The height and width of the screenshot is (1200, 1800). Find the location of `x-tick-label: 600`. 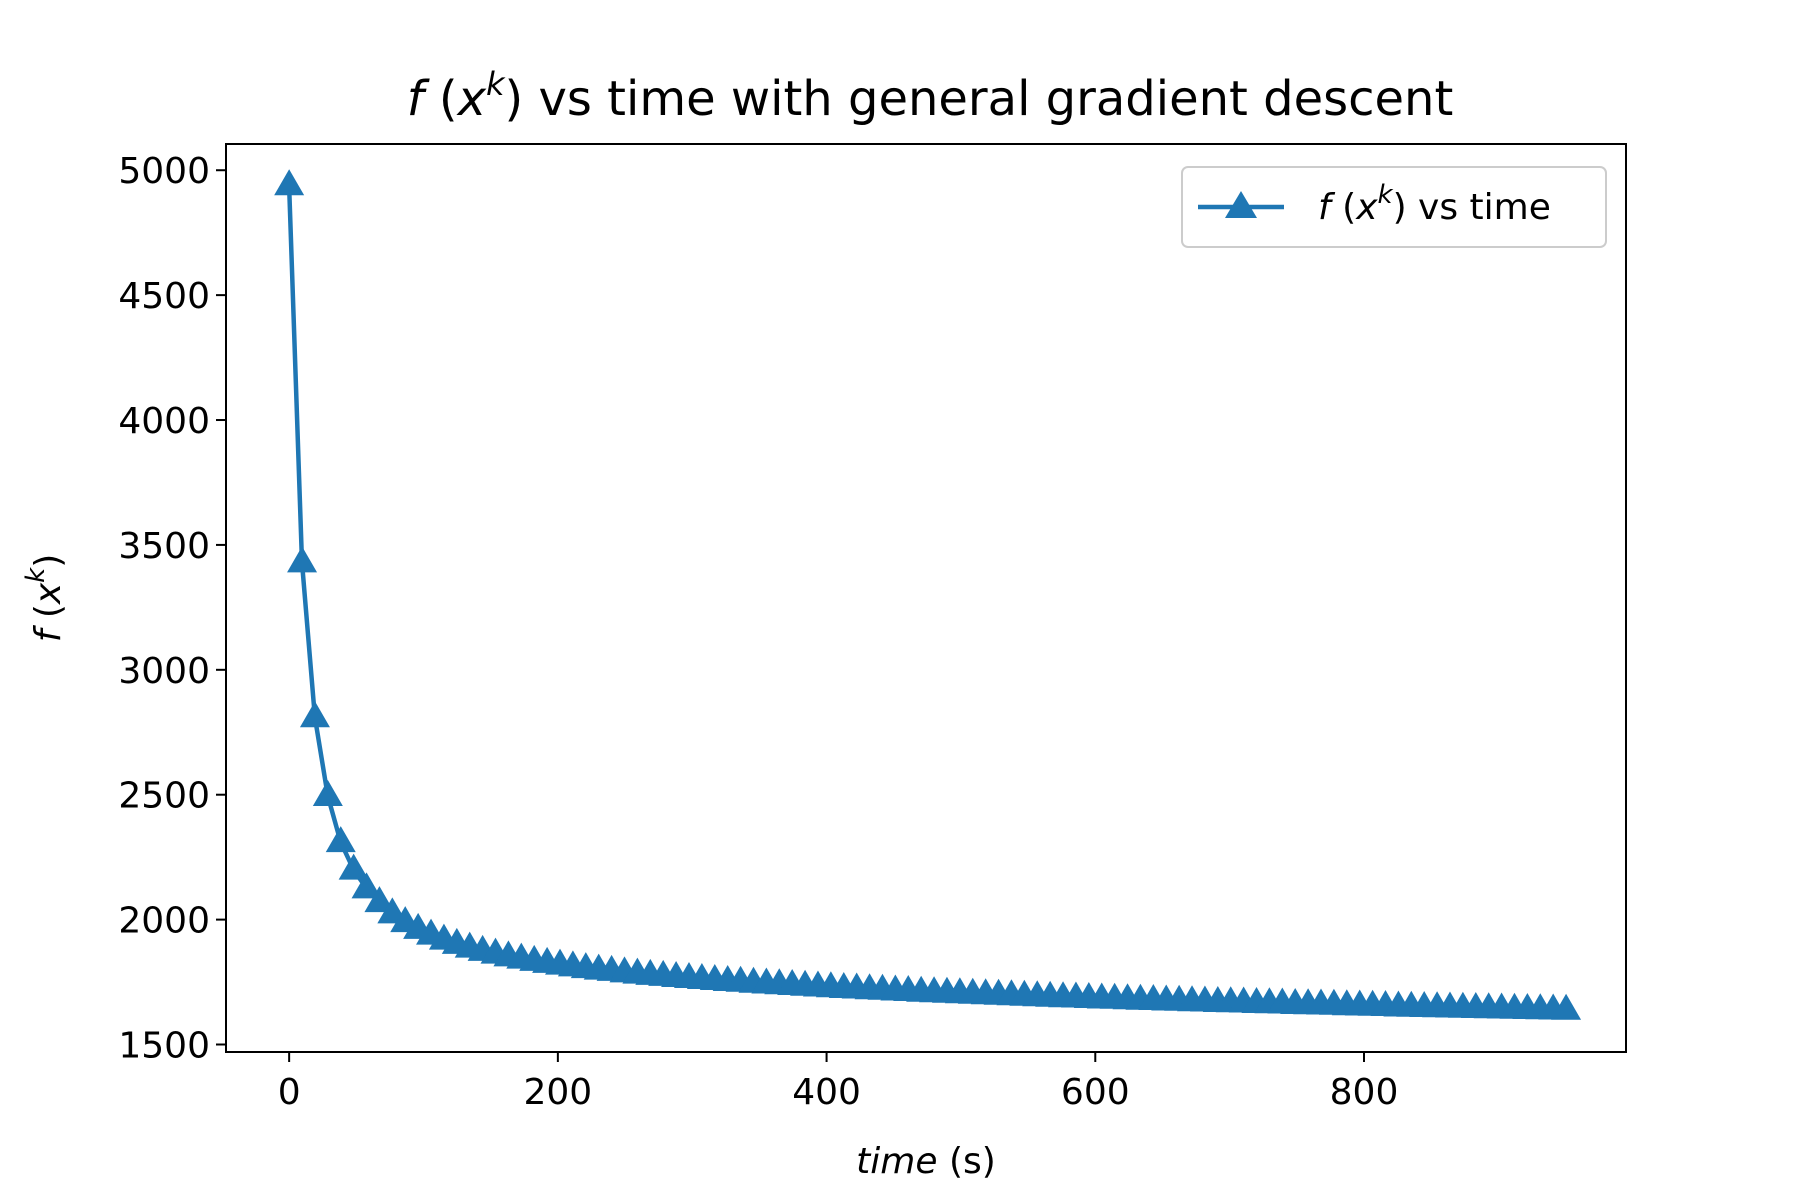

x-tick-label: 600 is located at coordinates (1095, 1092).